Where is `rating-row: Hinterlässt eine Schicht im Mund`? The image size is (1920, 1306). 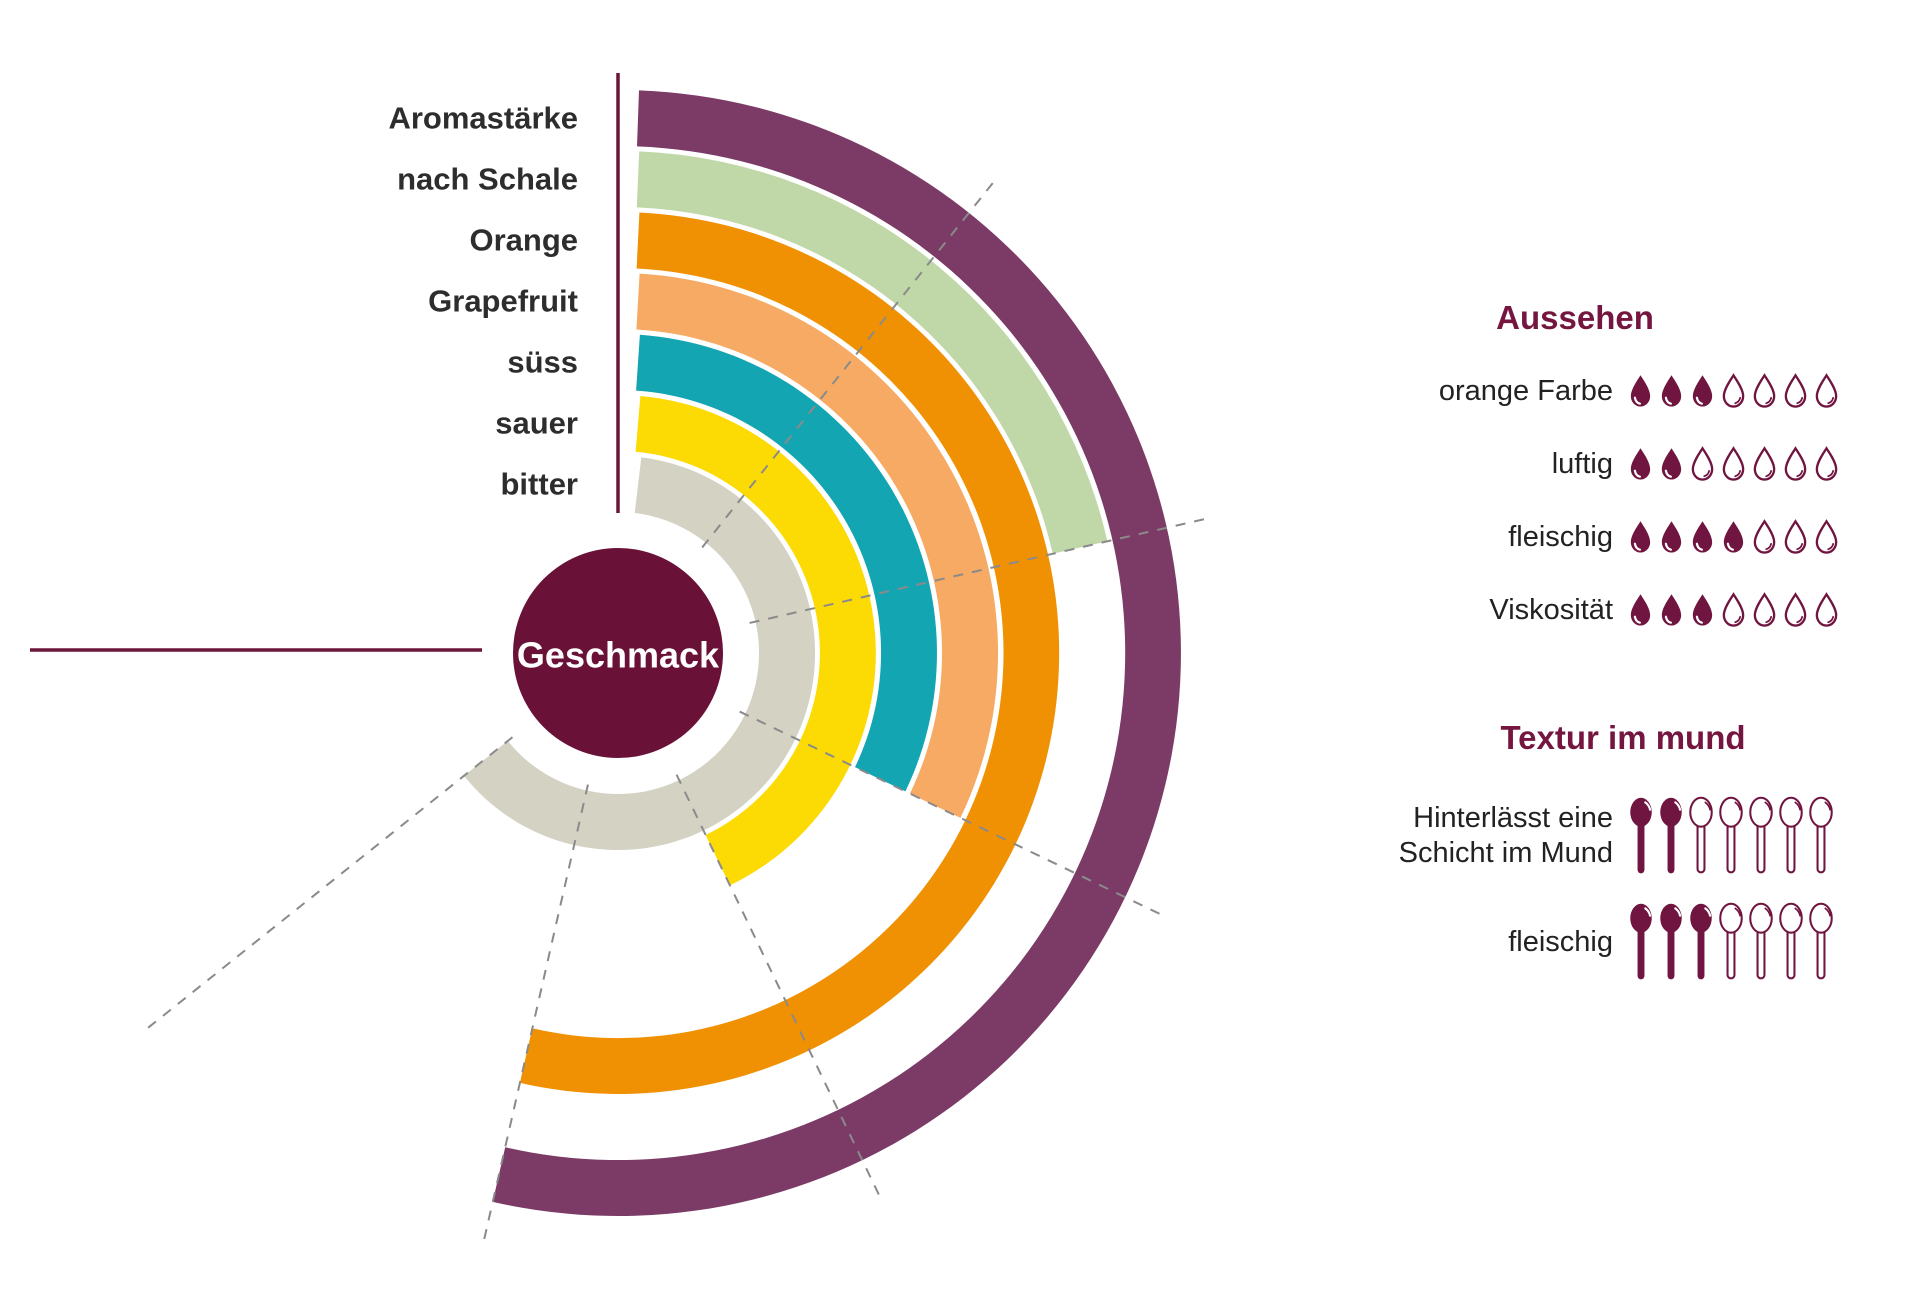
rating-row: Hinterlässt eine Schicht im Mund is located at coordinates (1635, 836).